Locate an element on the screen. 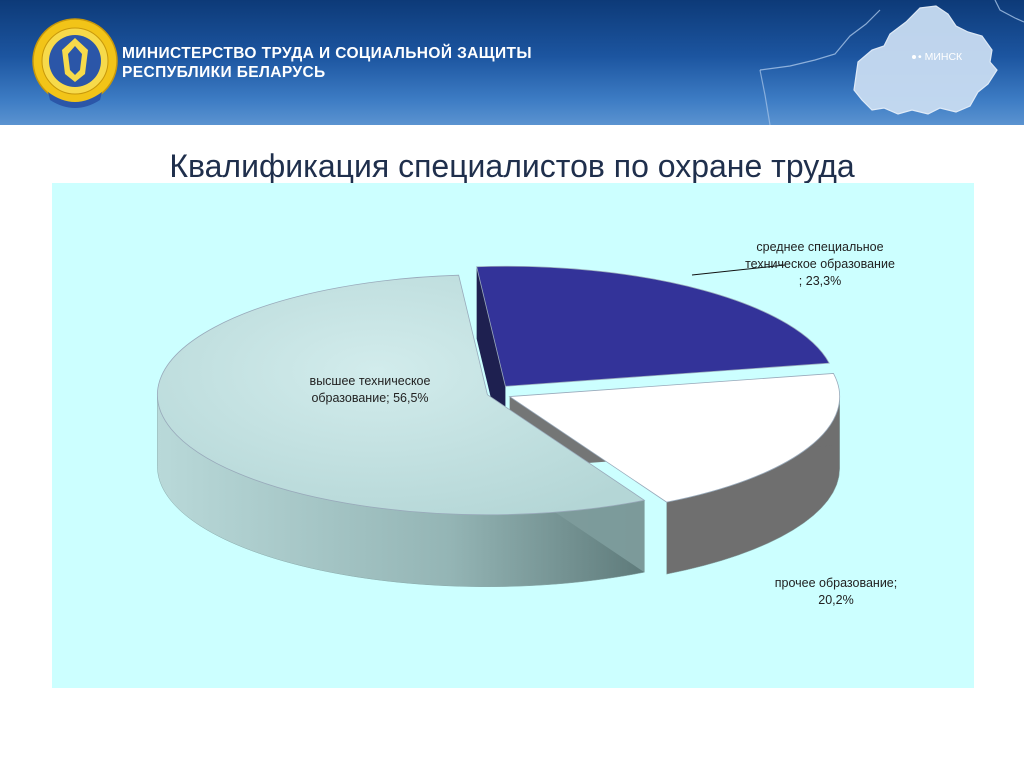 The height and width of the screenshot is (768, 1024). pie-slice-label-line: среднее специальное is located at coordinates (819, 247).